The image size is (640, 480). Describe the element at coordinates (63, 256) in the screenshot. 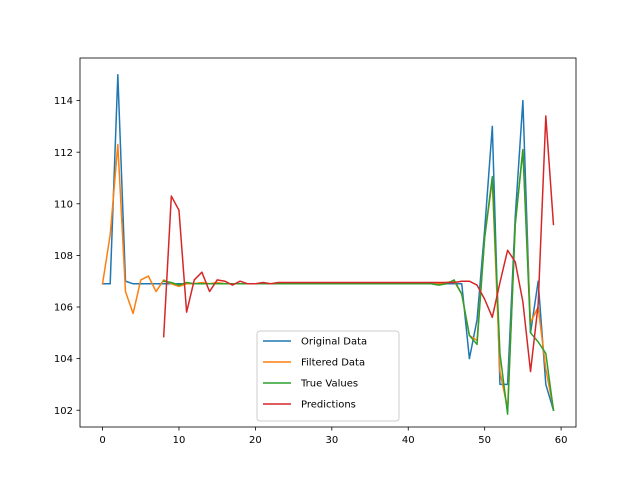

I see `y-tick-label: 108` at that location.